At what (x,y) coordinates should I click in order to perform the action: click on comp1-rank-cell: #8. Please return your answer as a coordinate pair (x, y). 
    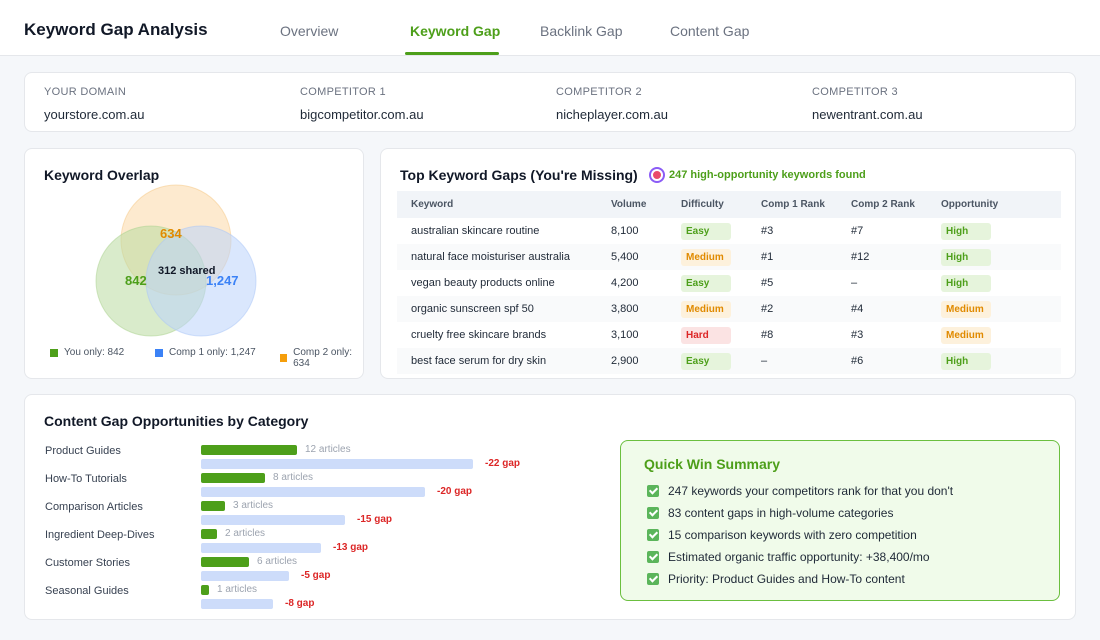
    Looking at the image, I should click on (767, 335).